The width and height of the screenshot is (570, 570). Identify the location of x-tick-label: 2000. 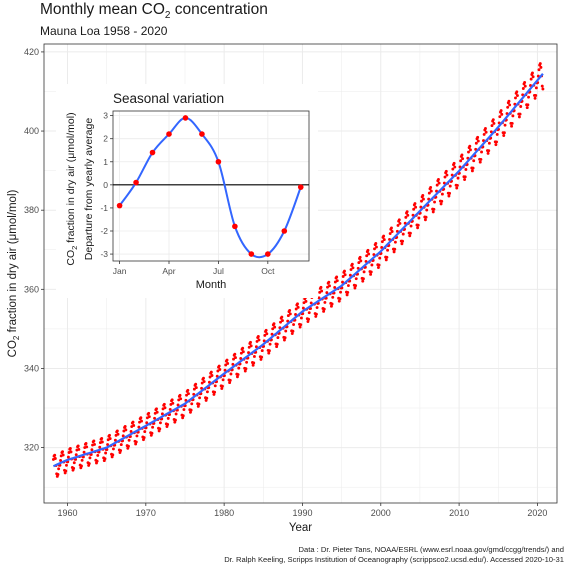
(381, 513).